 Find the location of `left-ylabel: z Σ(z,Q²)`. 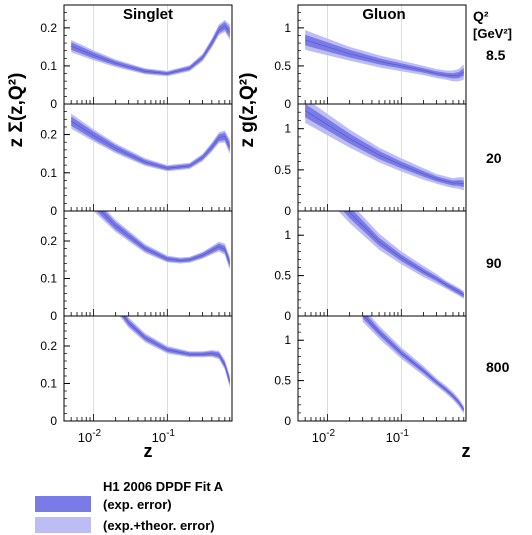

left-ylabel: z Σ(z,Q²) is located at coordinates (16, 110).